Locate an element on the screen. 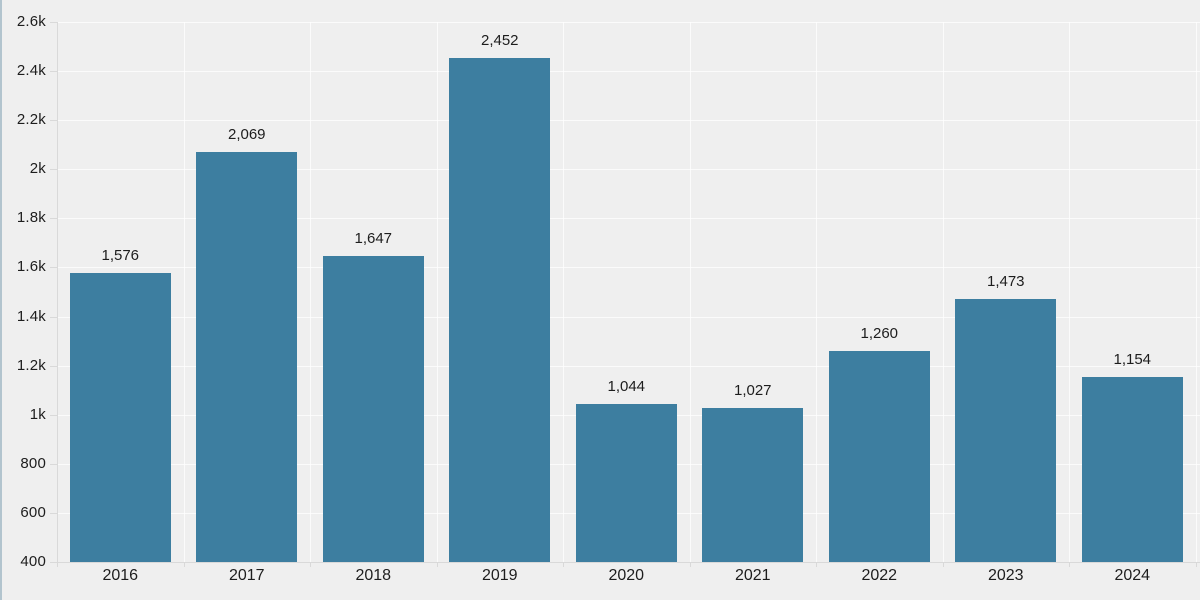 The image size is (1200, 600). bar-2024 is located at coordinates (1132, 469).